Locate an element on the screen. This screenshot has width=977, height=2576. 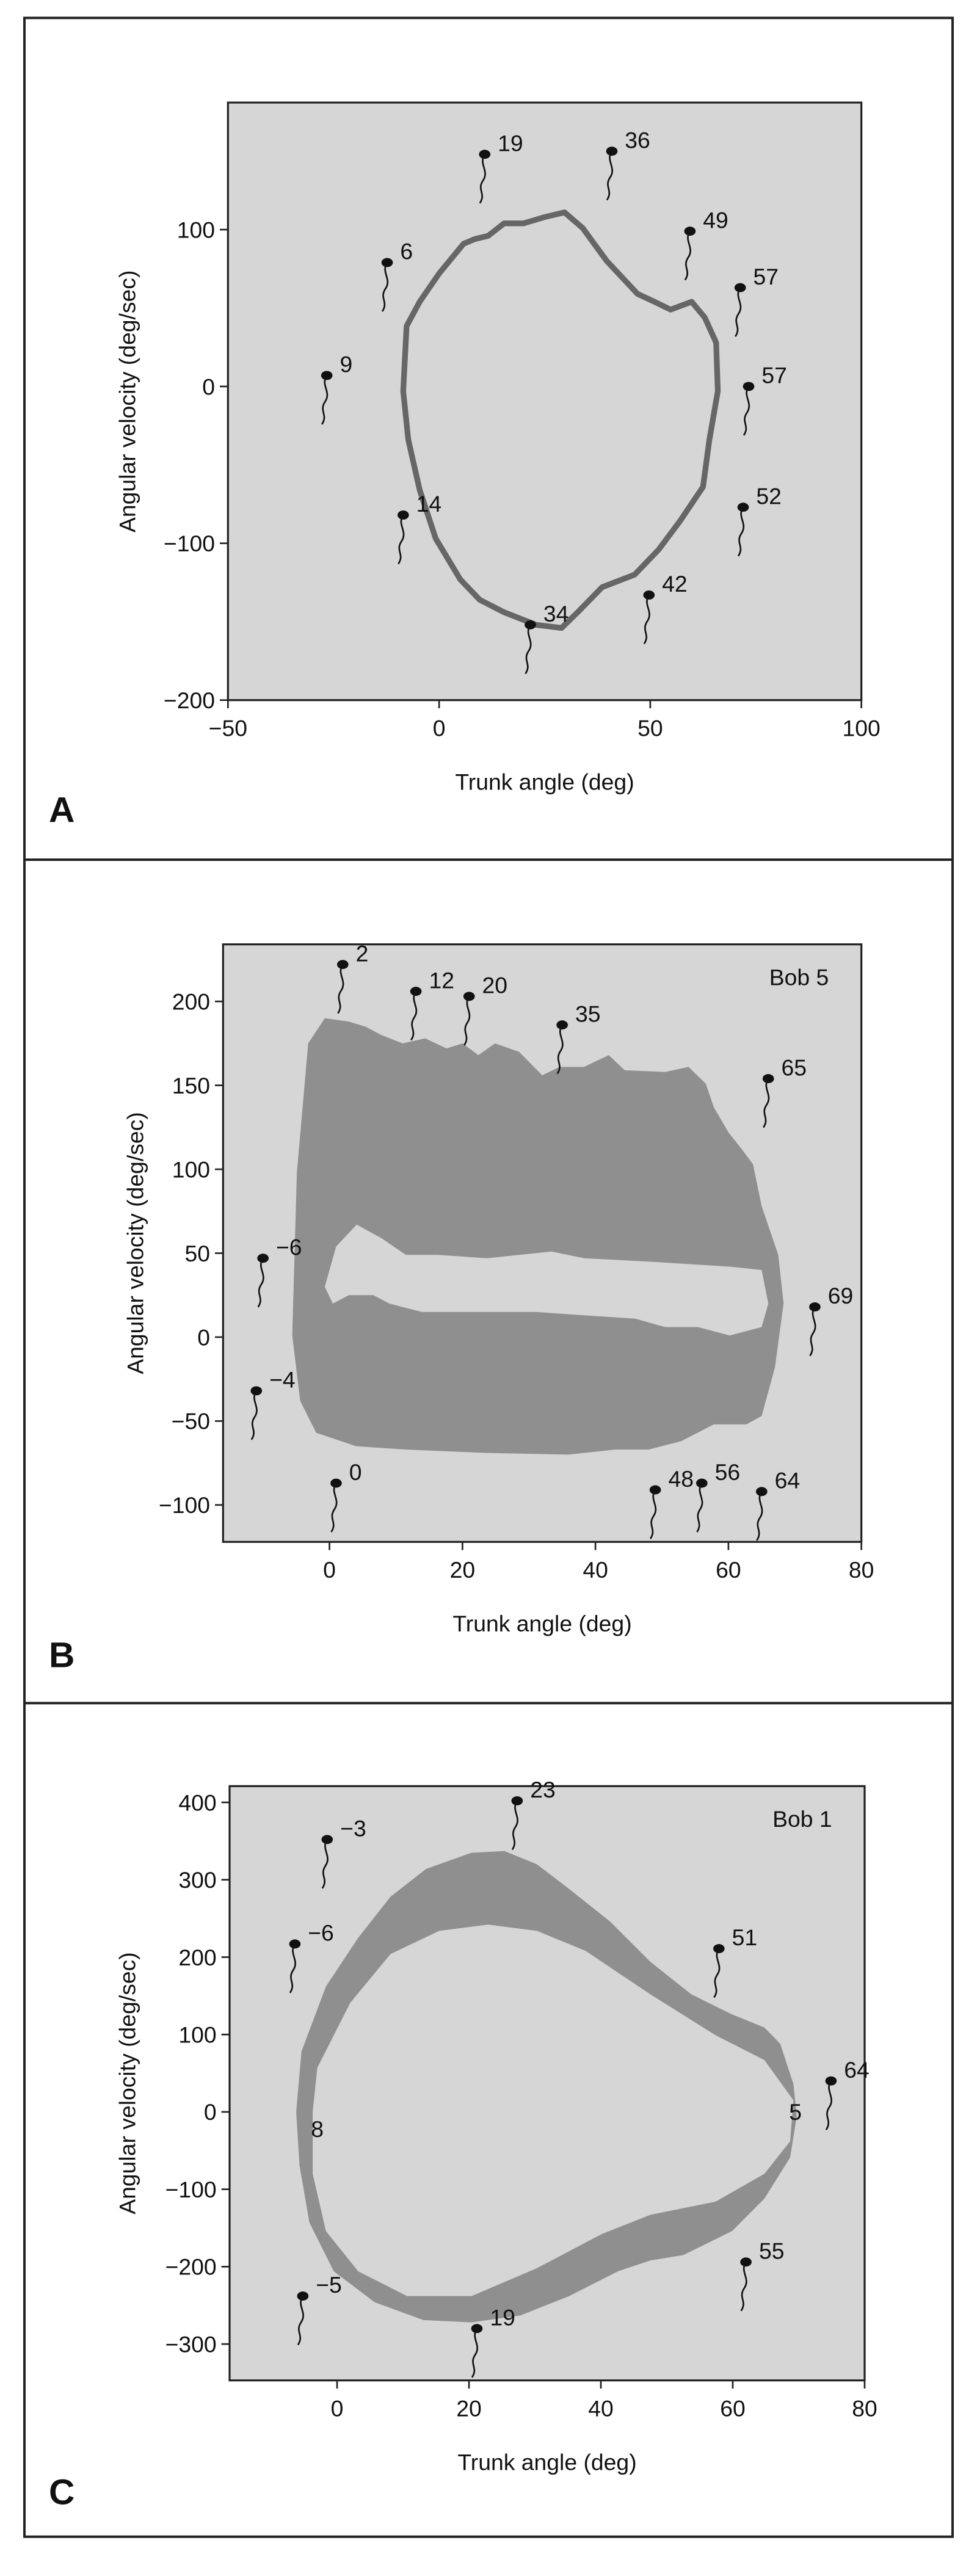
x-tick-label: 20 is located at coordinates (463, 1570).